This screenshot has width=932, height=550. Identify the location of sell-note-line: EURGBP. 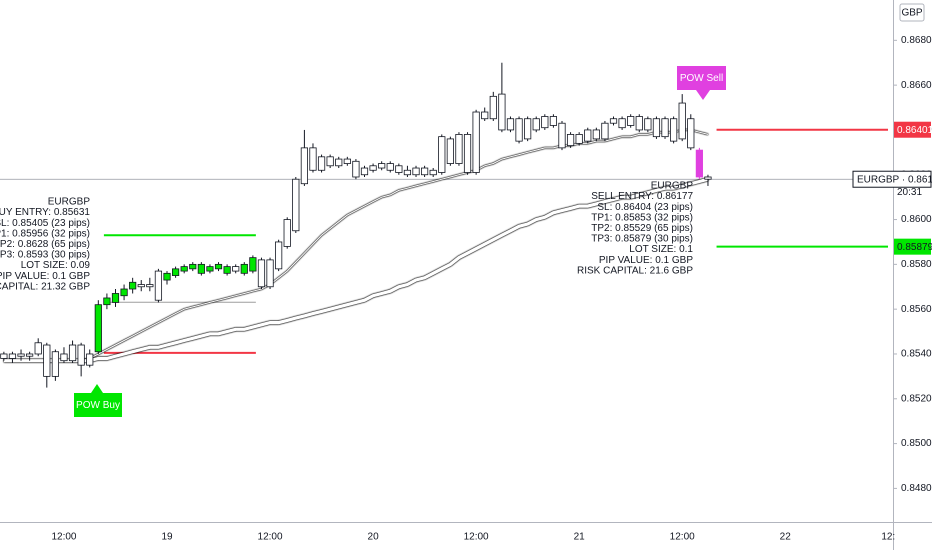
(672, 186).